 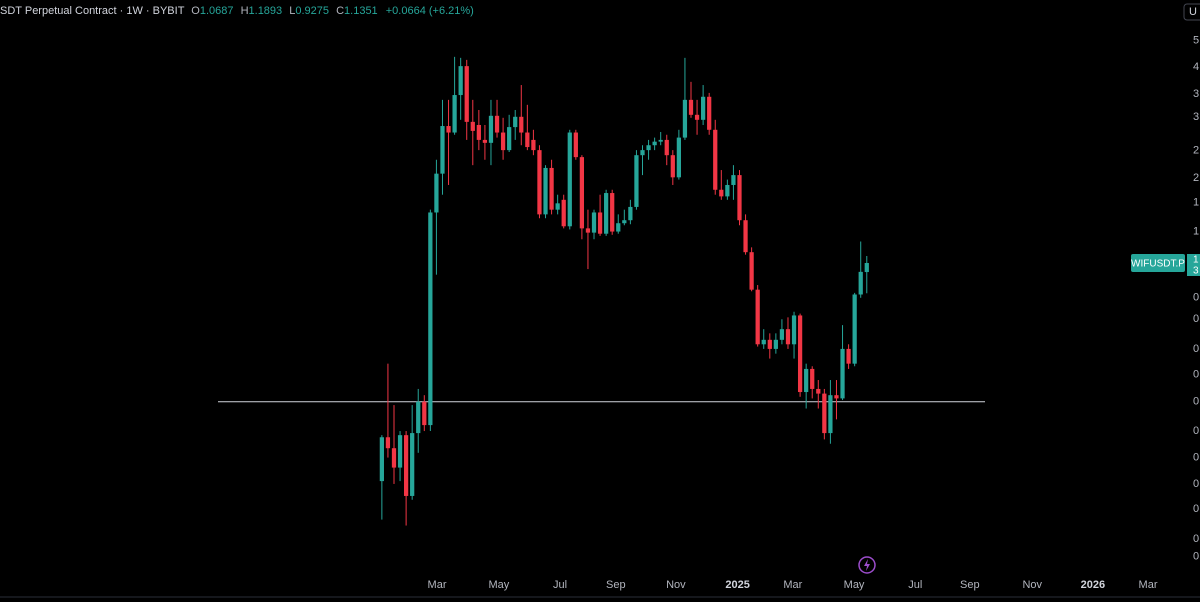 What do you see at coordinates (244, 11) in the screenshot?
I see `ohlc-label: H` at bounding box center [244, 11].